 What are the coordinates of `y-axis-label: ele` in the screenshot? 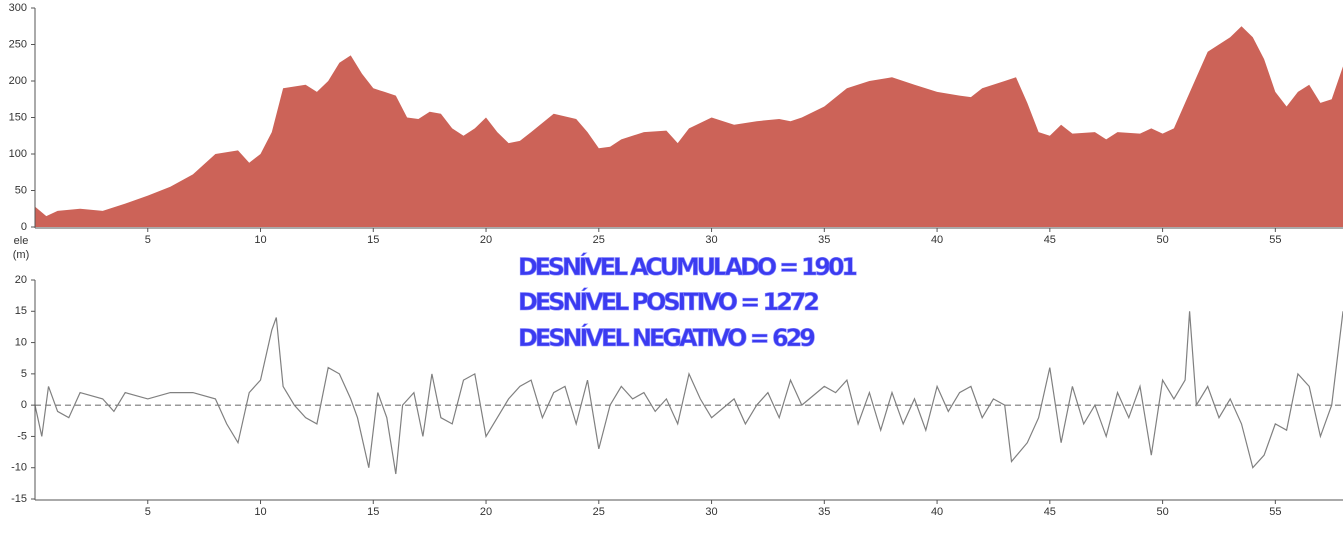 It's located at (21, 241).